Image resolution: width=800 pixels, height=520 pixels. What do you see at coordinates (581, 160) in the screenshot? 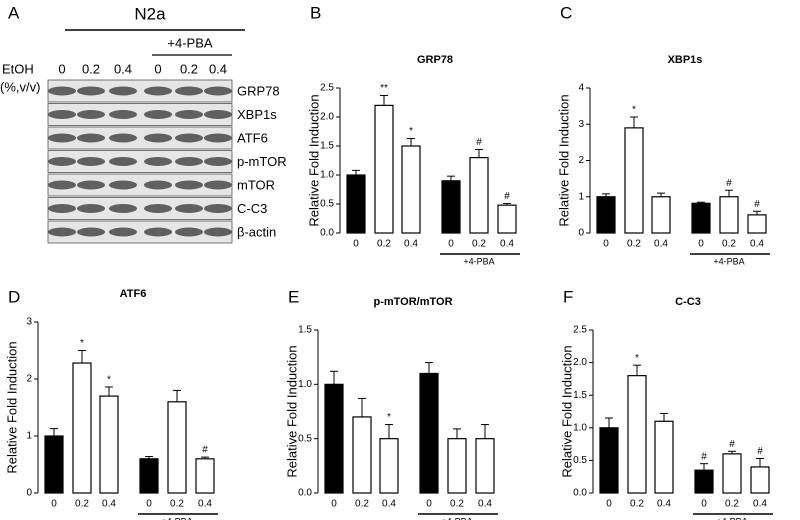
I see `y-tick-label: 2` at bounding box center [581, 160].